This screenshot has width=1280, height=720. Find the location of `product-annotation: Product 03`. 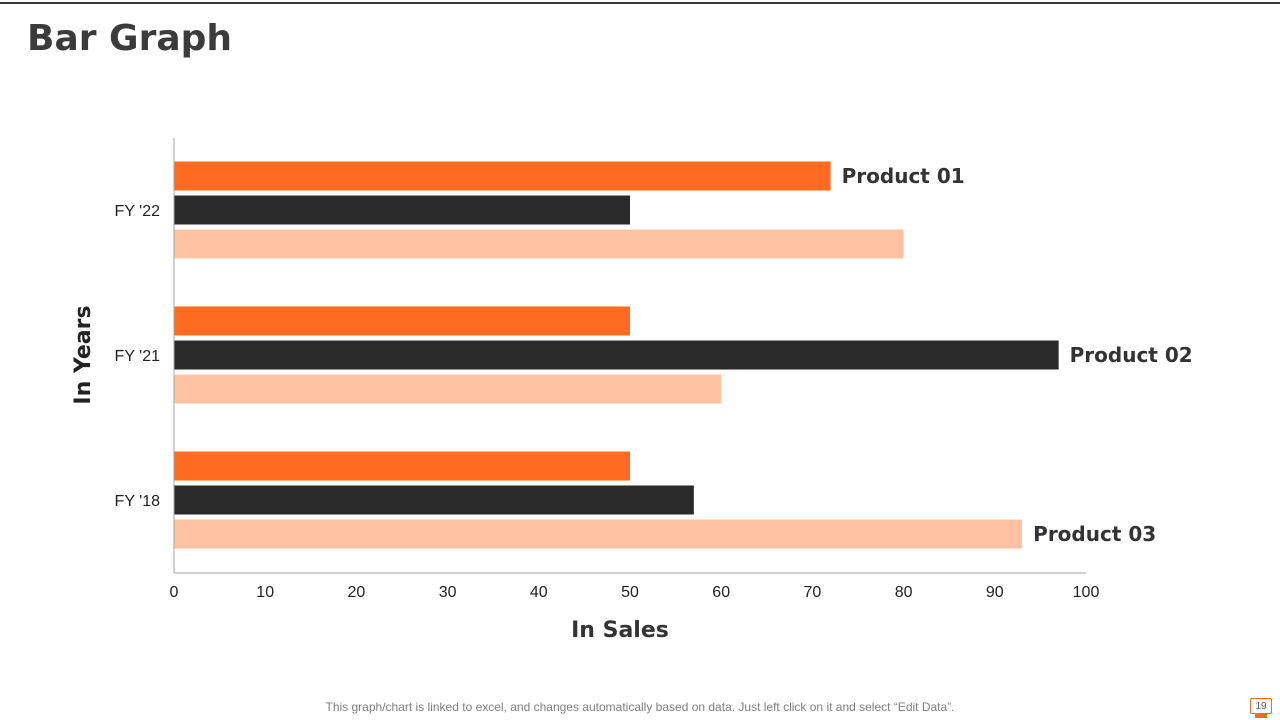

product-annotation: Product 03 is located at coordinates (1094, 534).